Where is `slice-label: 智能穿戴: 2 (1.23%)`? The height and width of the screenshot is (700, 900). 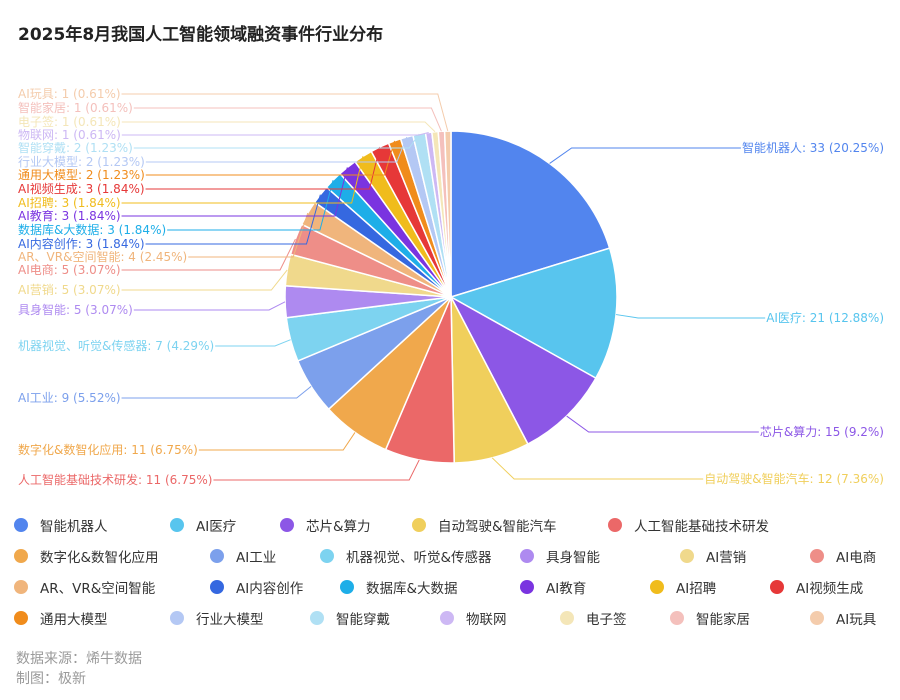
slice-label: 智能穿戴: 2 (1.23%) is located at coordinates (75, 147).